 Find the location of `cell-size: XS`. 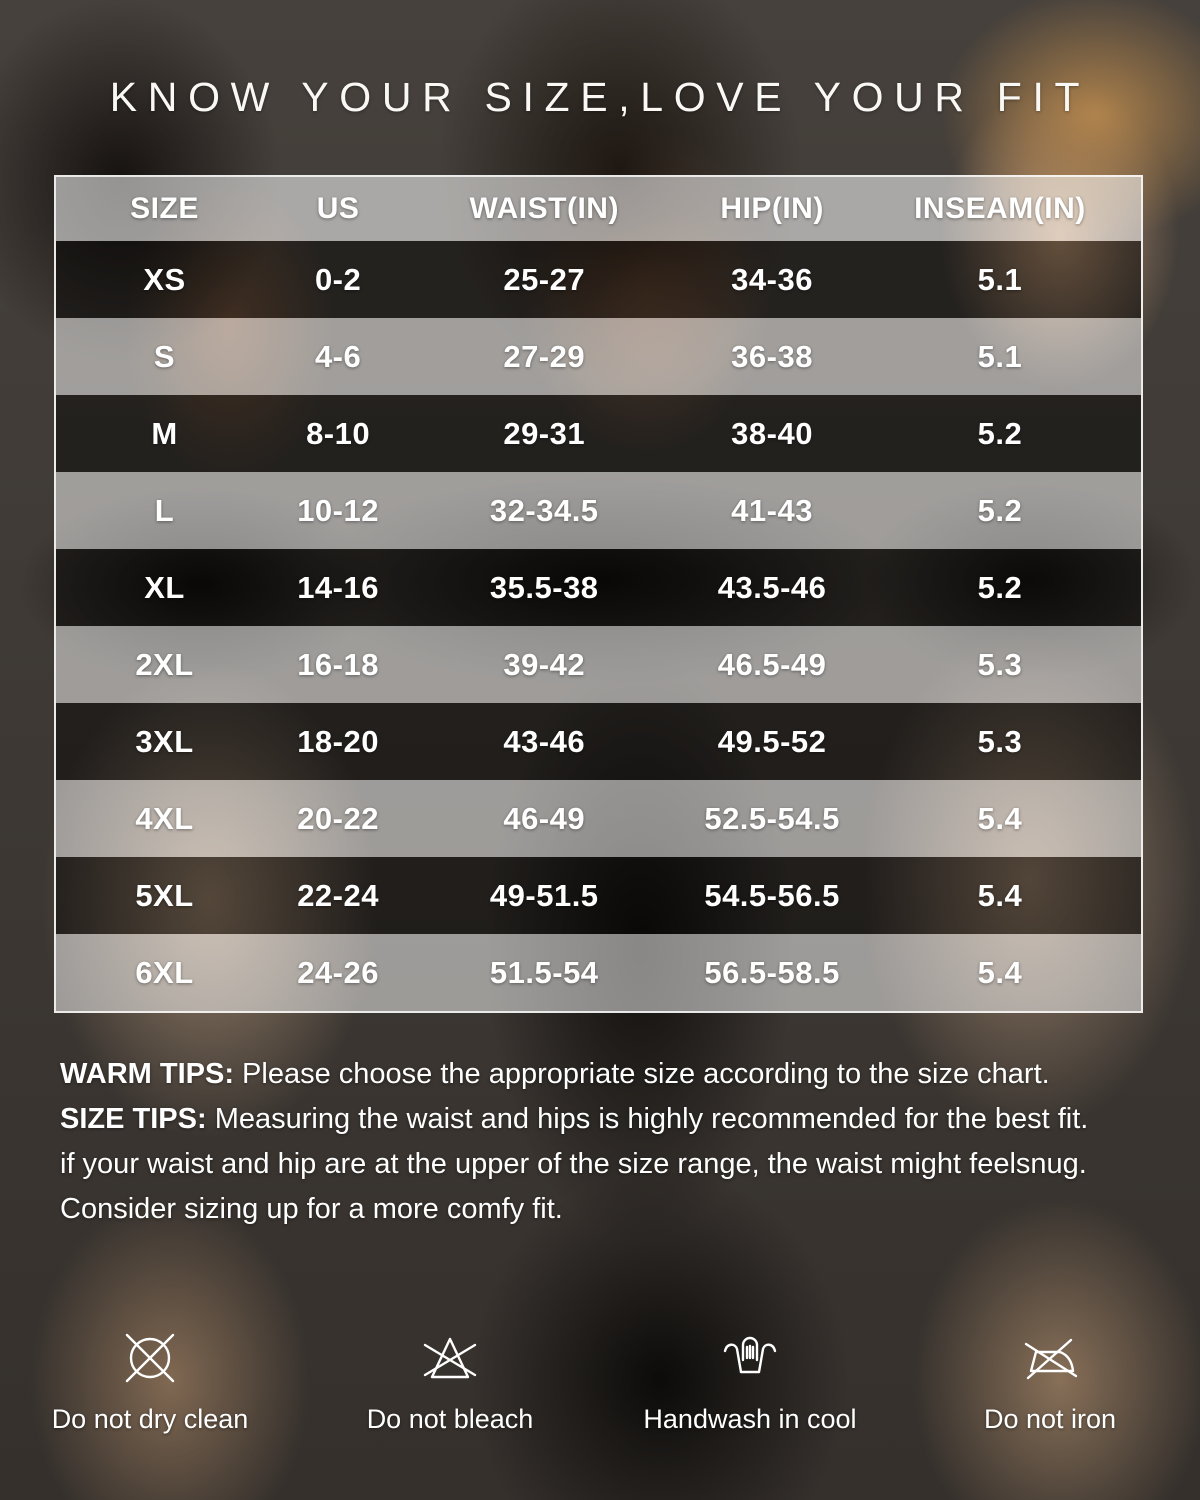

cell-size: XS is located at coordinates (164, 279).